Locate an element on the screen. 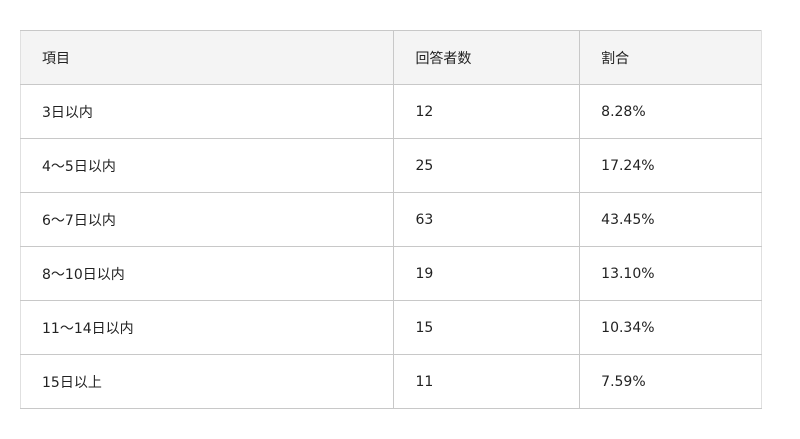 The image size is (800, 439). table-row: 6〜7日以内 63 43.45% is located at coordinates (390, 219).